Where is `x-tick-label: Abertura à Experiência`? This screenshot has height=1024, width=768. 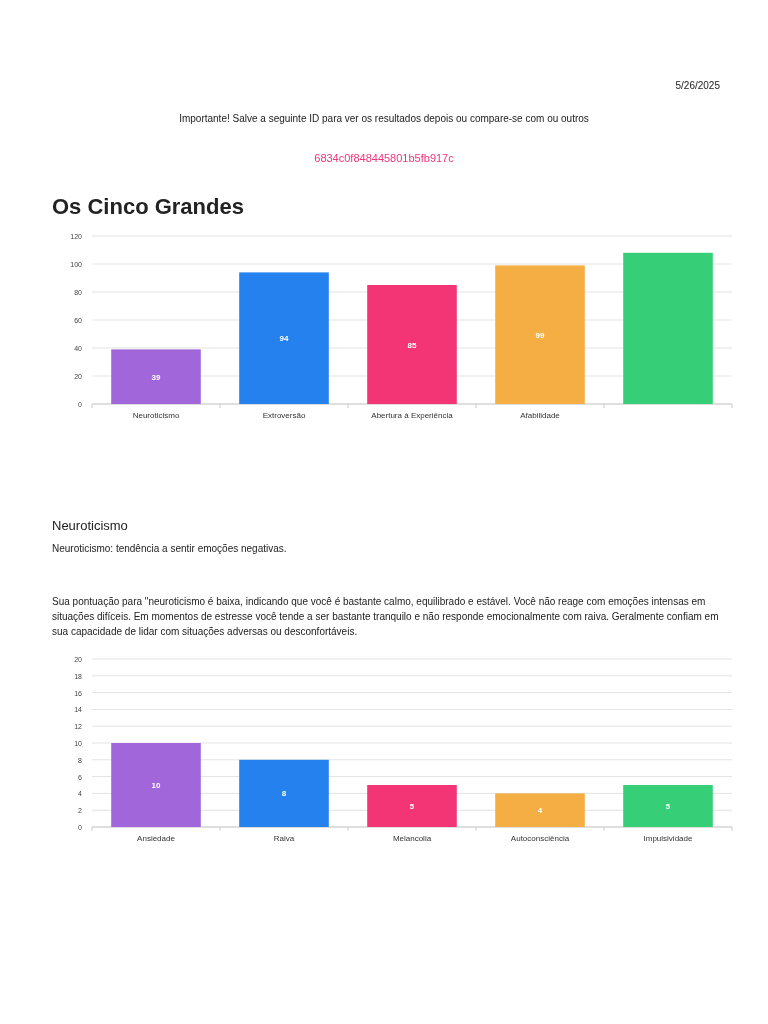
x-tick-label: Abertura à Experiência is located at coordinates (412, 415).